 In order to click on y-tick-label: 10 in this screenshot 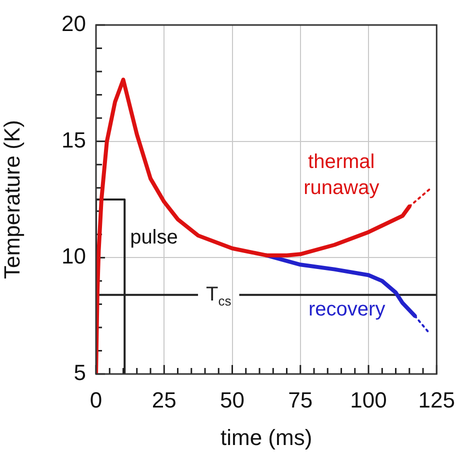, I will do `click(74, 256)`.